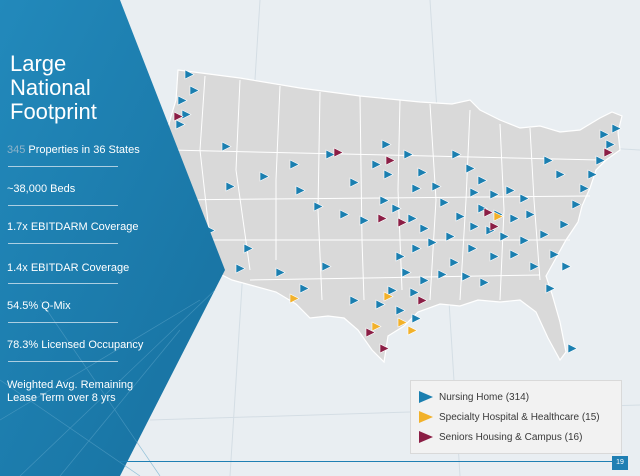 The width and height of the screenshot is (640, 476). What do you see at coordinates (53, 111) in the screenshot?
I see `title-line-3: Footprint` at bounding box center [53, 111].